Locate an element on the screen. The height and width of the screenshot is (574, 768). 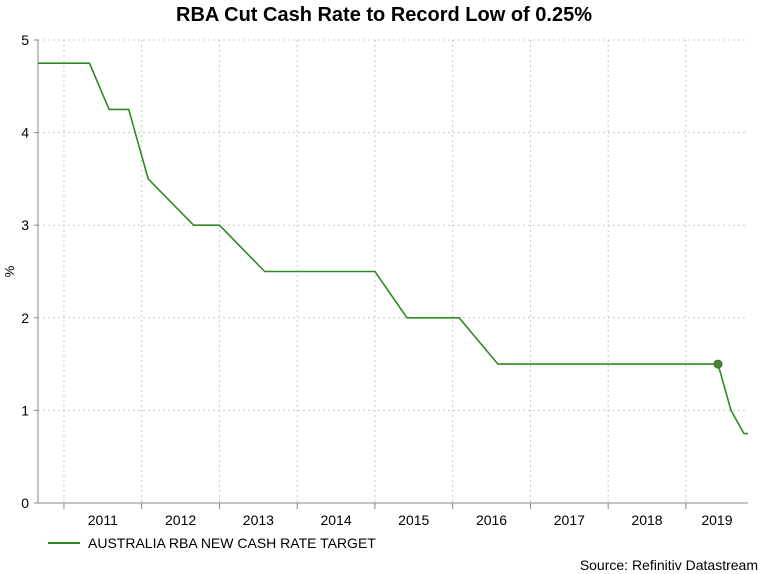
y-tick-label: 1 is located at coordinates (25, 410).